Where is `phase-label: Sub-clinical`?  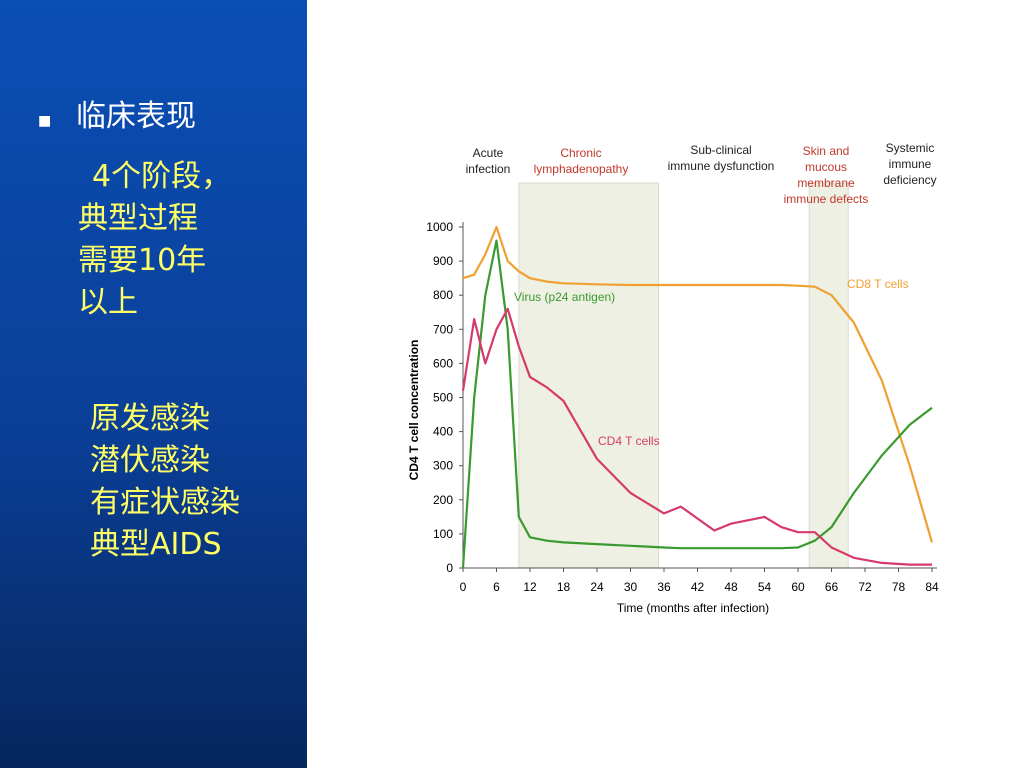
phase-label: Sub-clinical is located at coordinates (720, 150).